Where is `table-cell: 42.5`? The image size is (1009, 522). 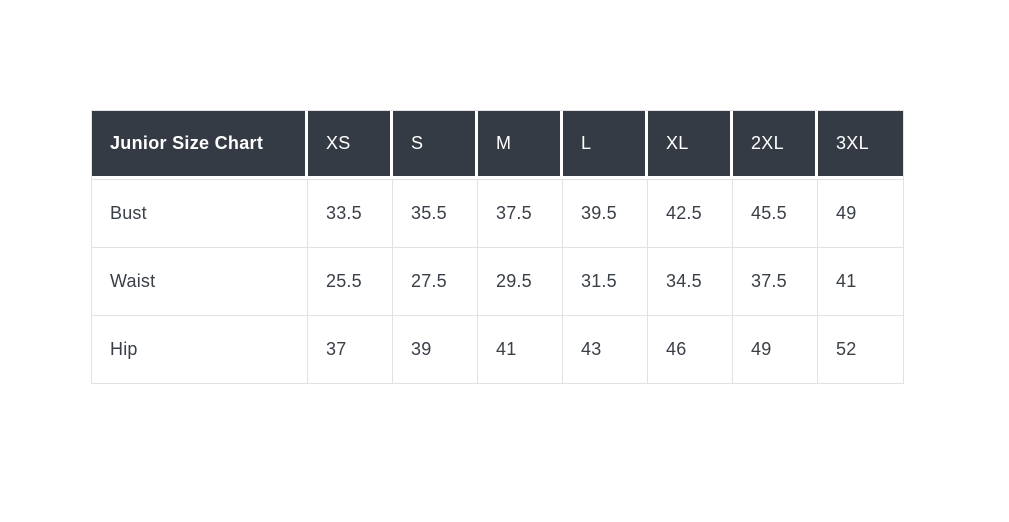
table-cell: 42.5 is located at coordinates (690, 213).